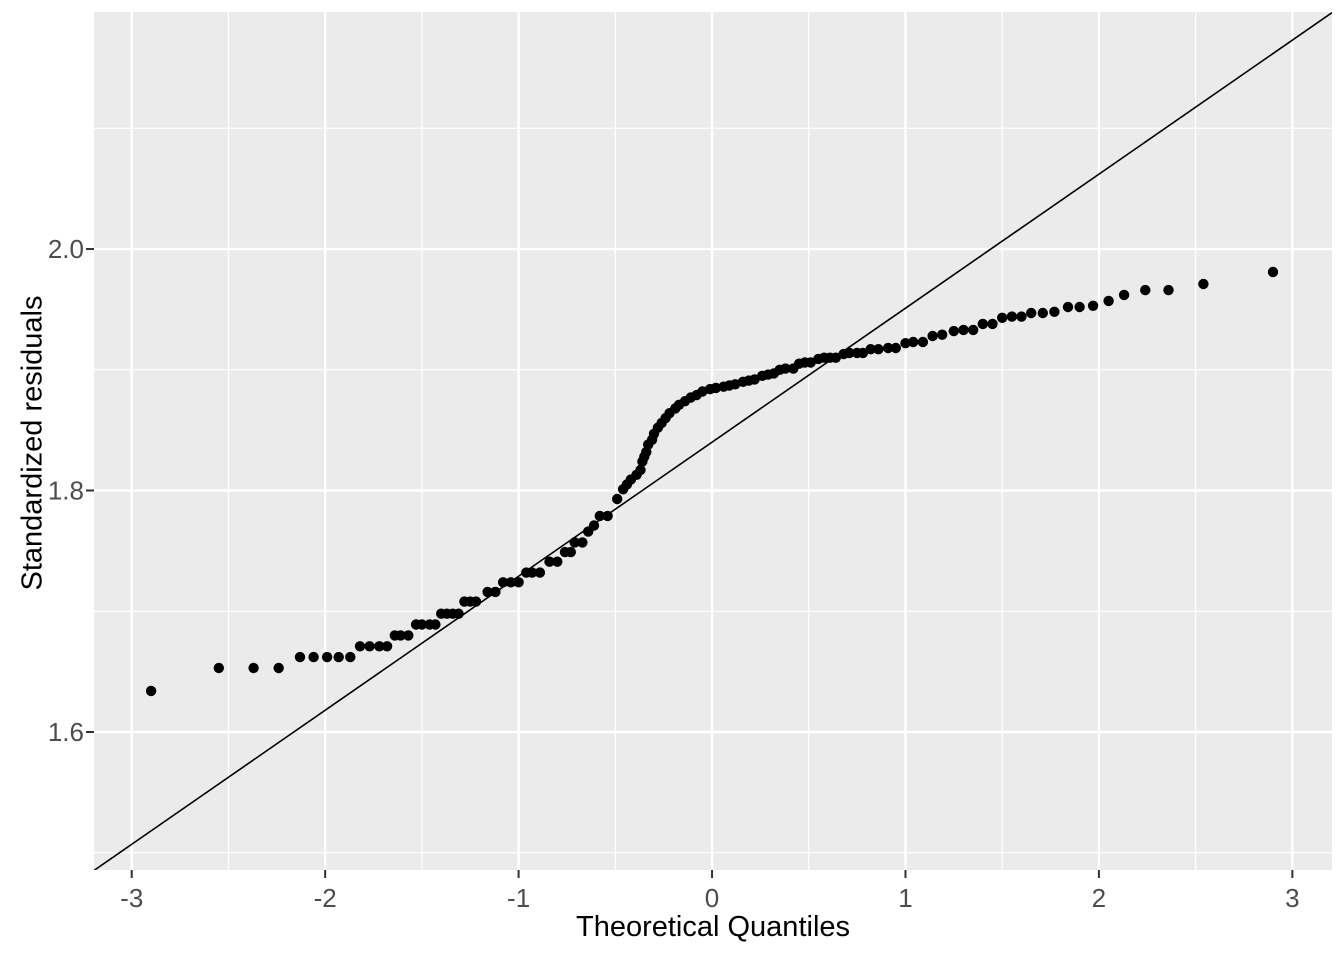  Describe the element at coordinates (66, 732) in the screenshot. I see `y-tick-label: 1.6` at that location.